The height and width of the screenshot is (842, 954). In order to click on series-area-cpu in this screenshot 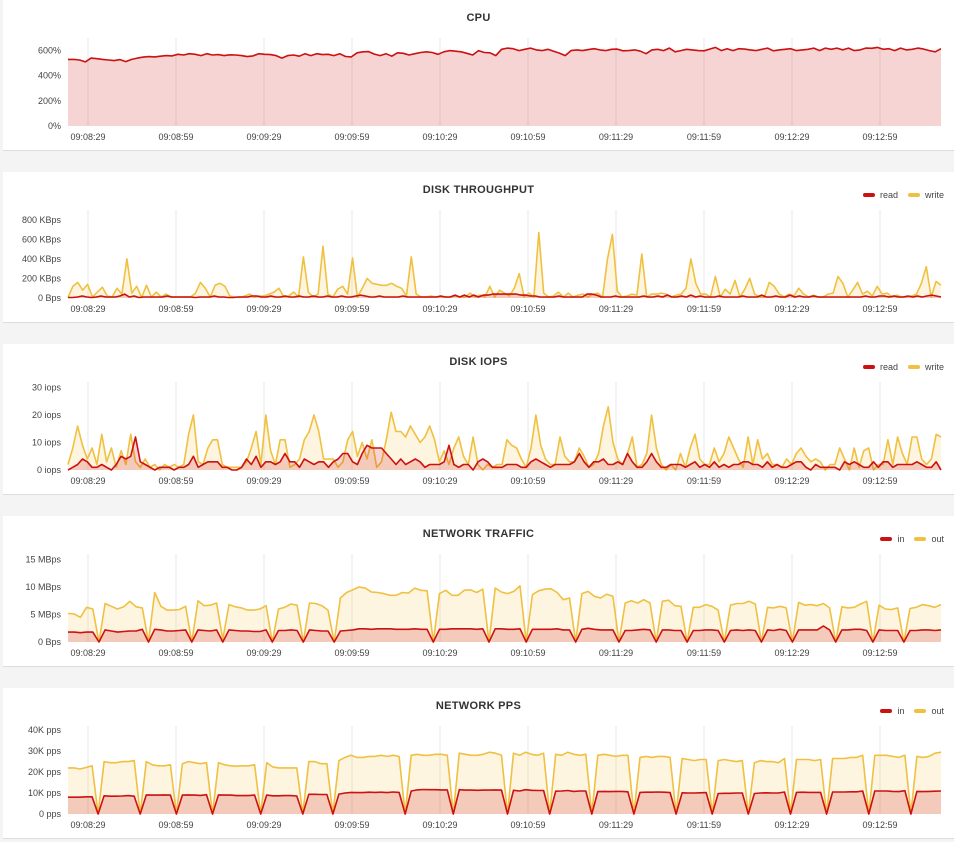, I will do `click(504, 86)`.